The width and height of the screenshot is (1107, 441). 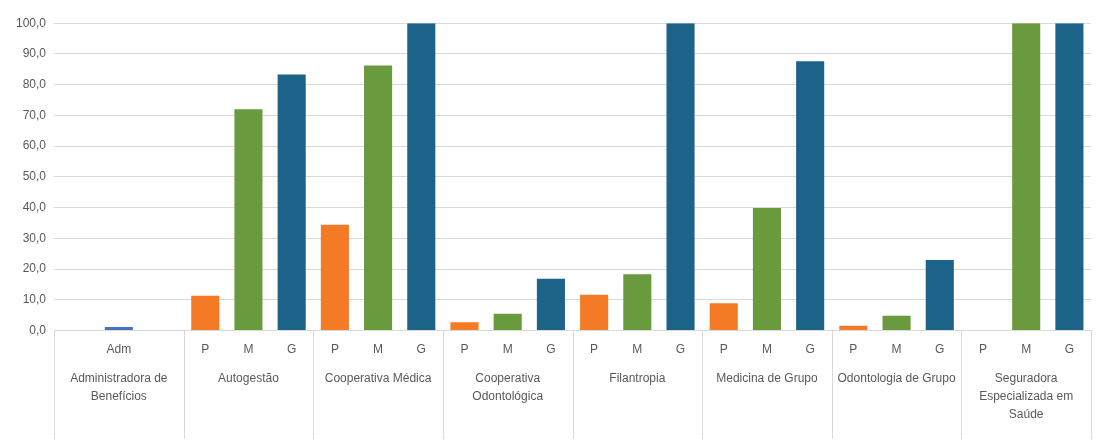 What do you see at coordinates (767, 377) in the screenshot?
I see `text: Medicina de Grupo` at bounding box center [767, 377].